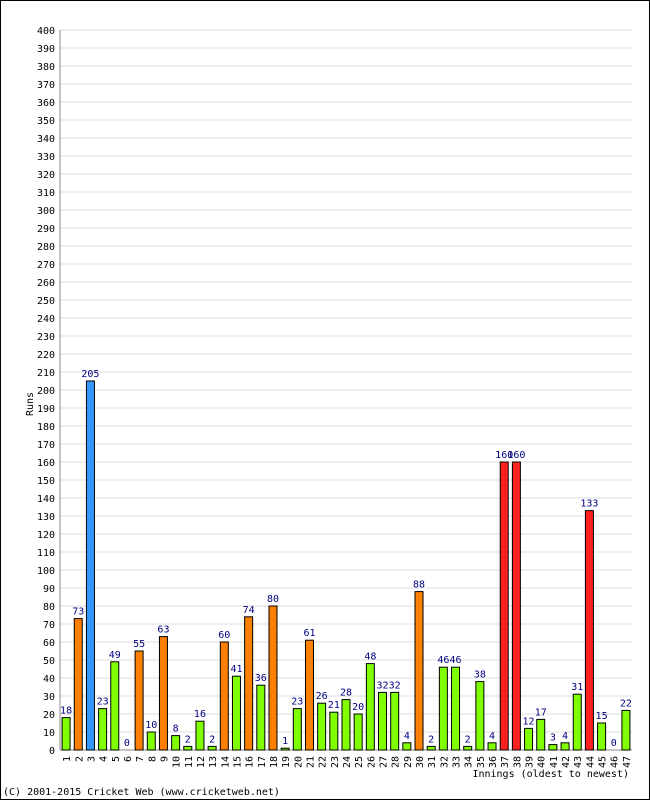 The image size is (650, 800). What do you see at coordinates (224, 635) in the screenshot?
I see `data-label: 60` at bounding box center [224, 635].